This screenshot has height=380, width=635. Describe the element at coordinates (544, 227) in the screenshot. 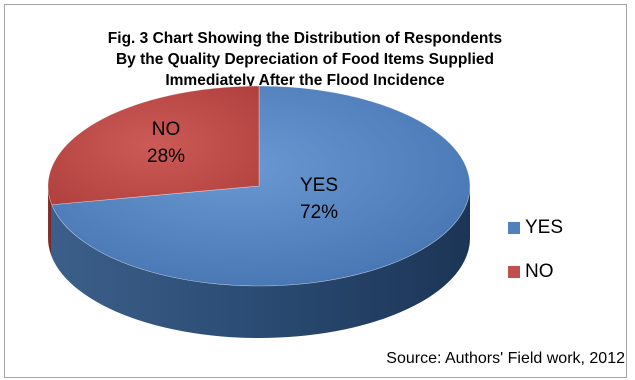

I see `legend-label-yes: YES` at that location.